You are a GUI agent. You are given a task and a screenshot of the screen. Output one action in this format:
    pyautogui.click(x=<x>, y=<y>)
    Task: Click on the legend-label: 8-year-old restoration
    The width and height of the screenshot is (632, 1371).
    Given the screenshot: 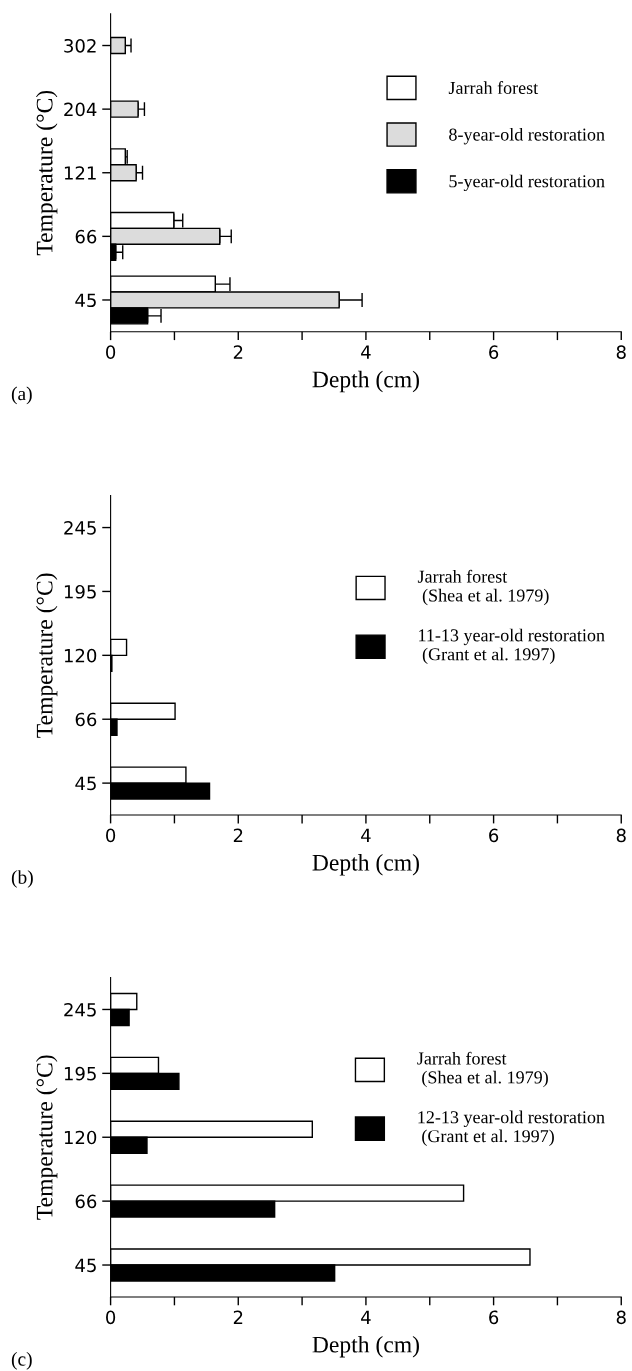 What is the action you would take?
    pyautogui.click(x=527, y=136)
    